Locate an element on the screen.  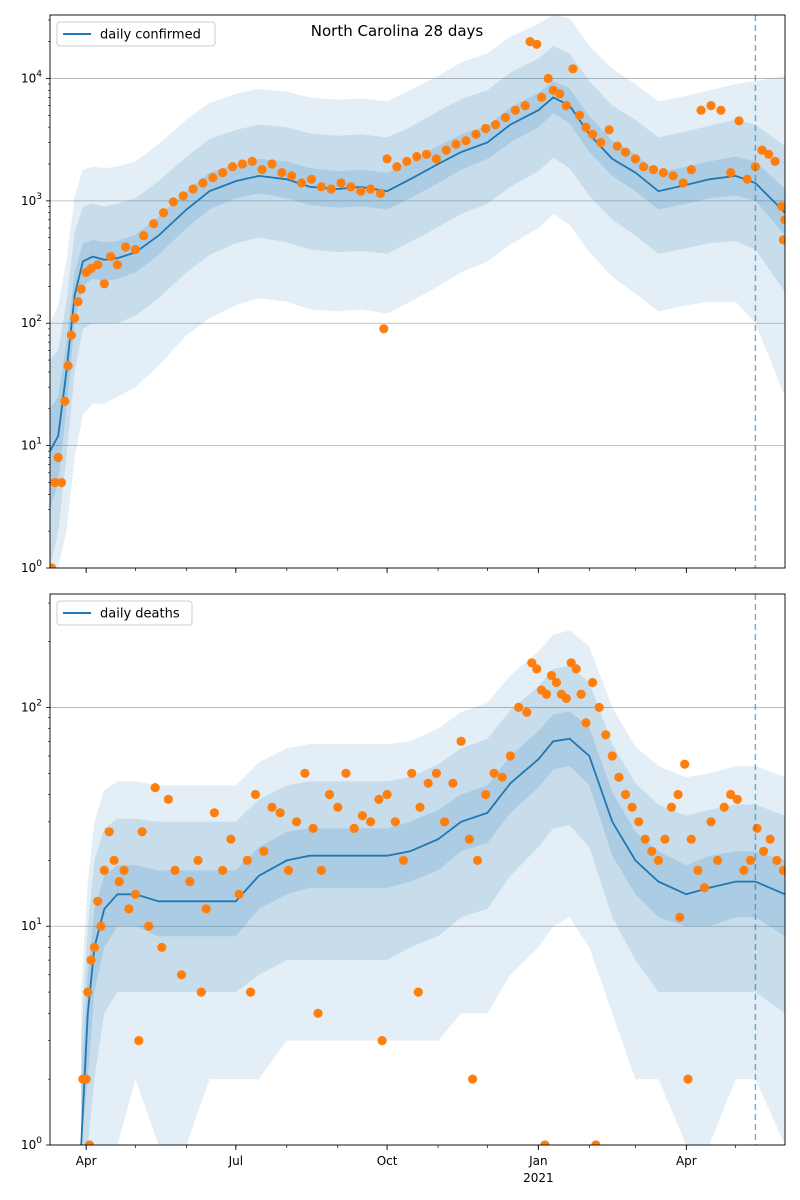
legend-label: daily confirmed is located at coordinates (150, 35).